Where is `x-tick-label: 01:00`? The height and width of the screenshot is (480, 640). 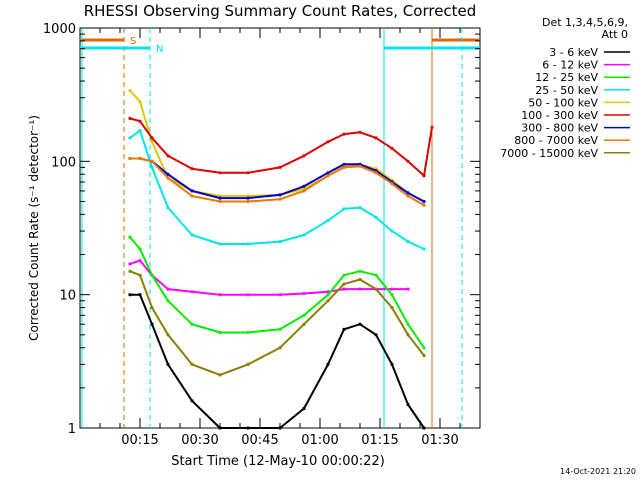
x-tick-label: 01:00 is located at coordinates (319, 440).